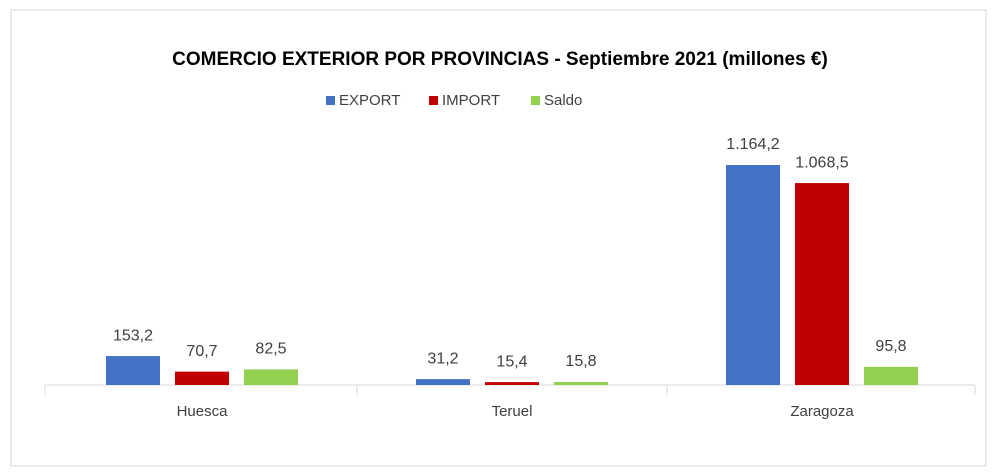 Image resolution: width=997 pixels, height=476 pixels. I want to click on data-label: 1.164,2, so click(752, 144).